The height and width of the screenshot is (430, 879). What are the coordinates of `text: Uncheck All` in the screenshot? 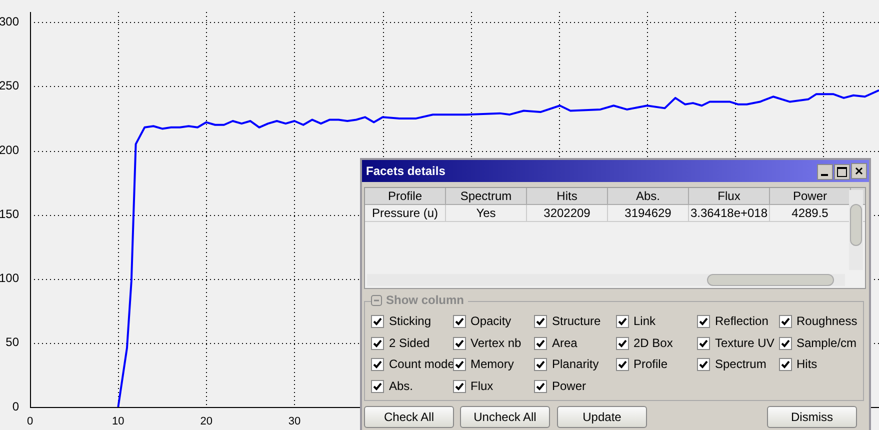 It's located at (505, 417).